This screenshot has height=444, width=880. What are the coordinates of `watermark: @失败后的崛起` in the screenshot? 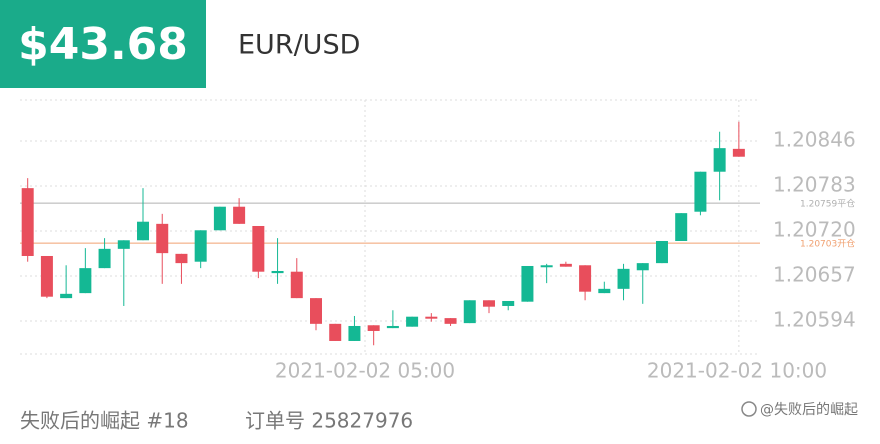 It's located at (809, 410).